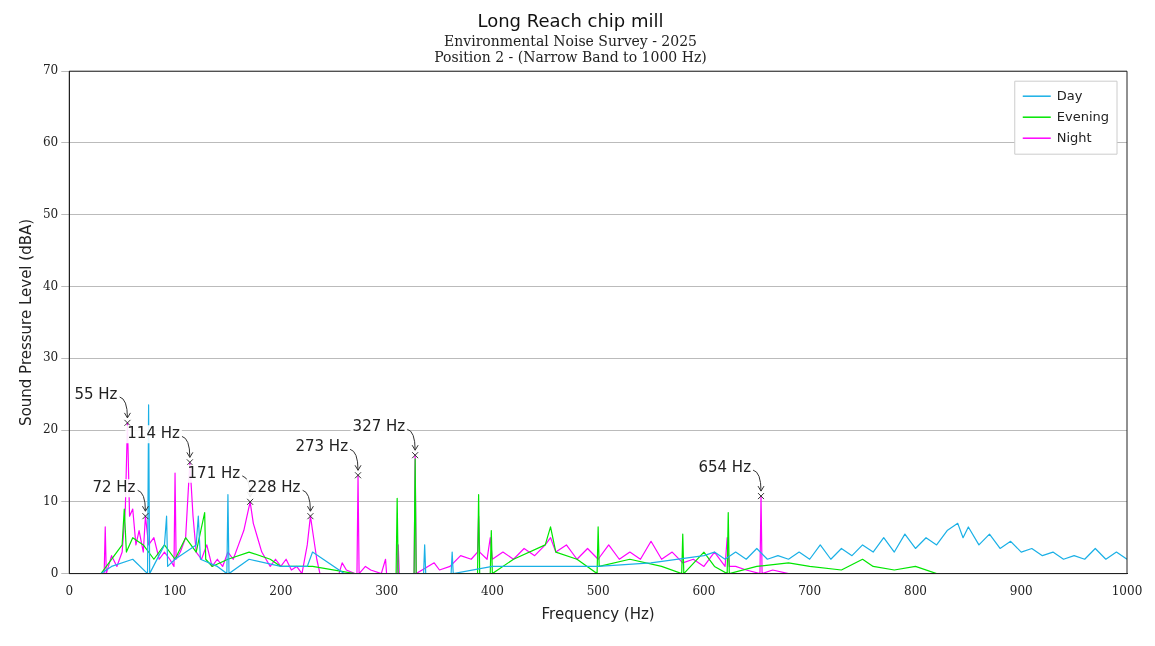  Describe the element at coordinates (810, 590) in the screenshot. I see `x-tick-label: 700` at that location.